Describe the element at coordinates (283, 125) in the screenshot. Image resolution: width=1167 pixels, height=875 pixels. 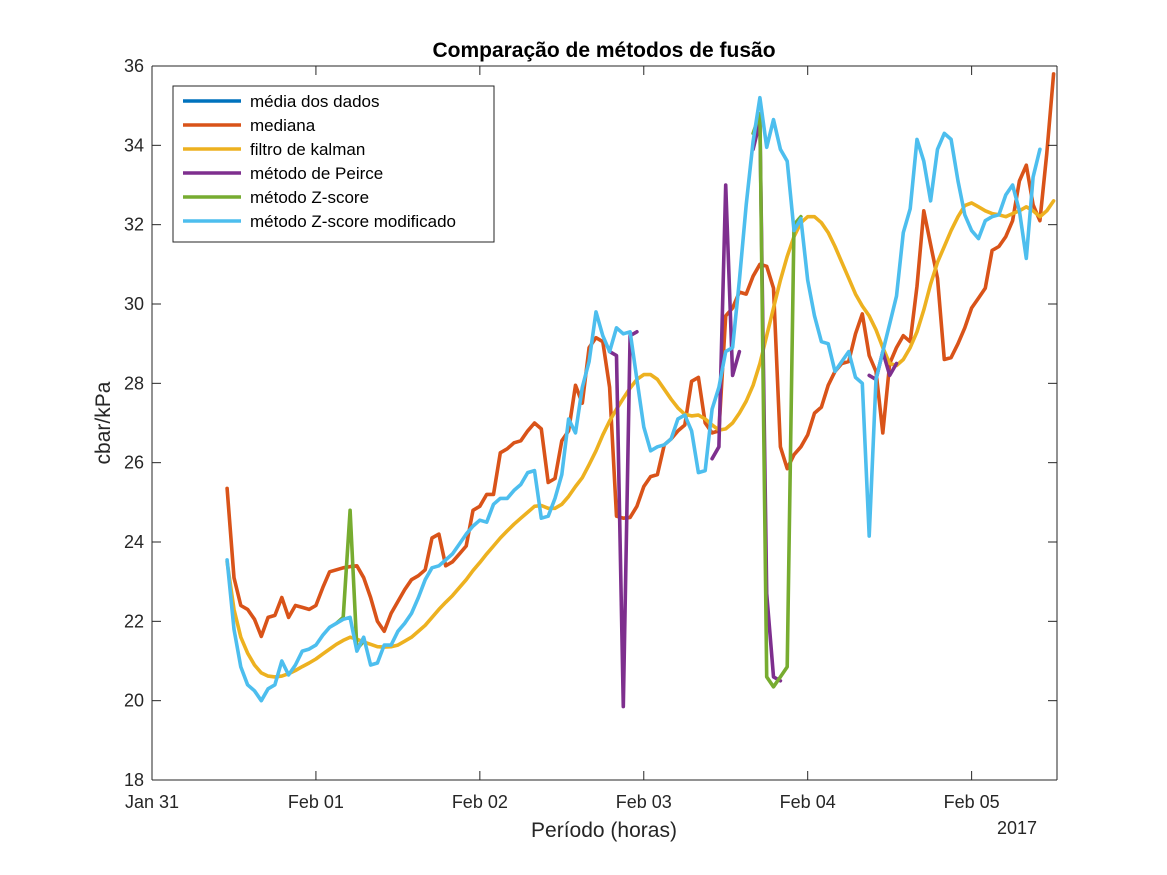
I see `legend-label: mediana` at that location.